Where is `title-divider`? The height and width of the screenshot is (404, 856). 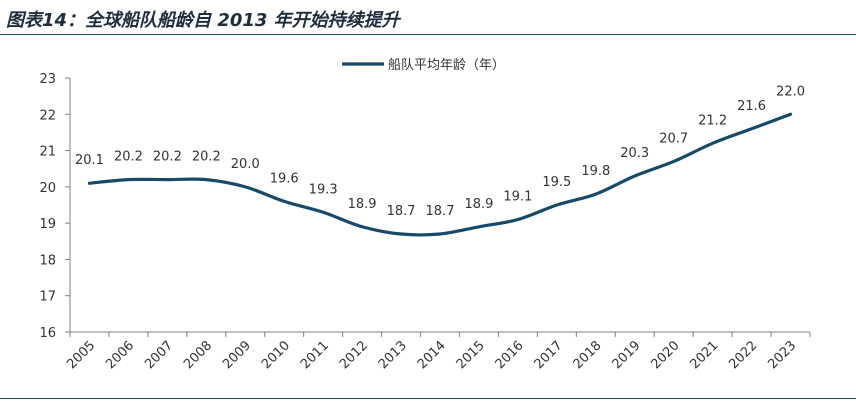 title-divider is located at coordinates (428, 34).